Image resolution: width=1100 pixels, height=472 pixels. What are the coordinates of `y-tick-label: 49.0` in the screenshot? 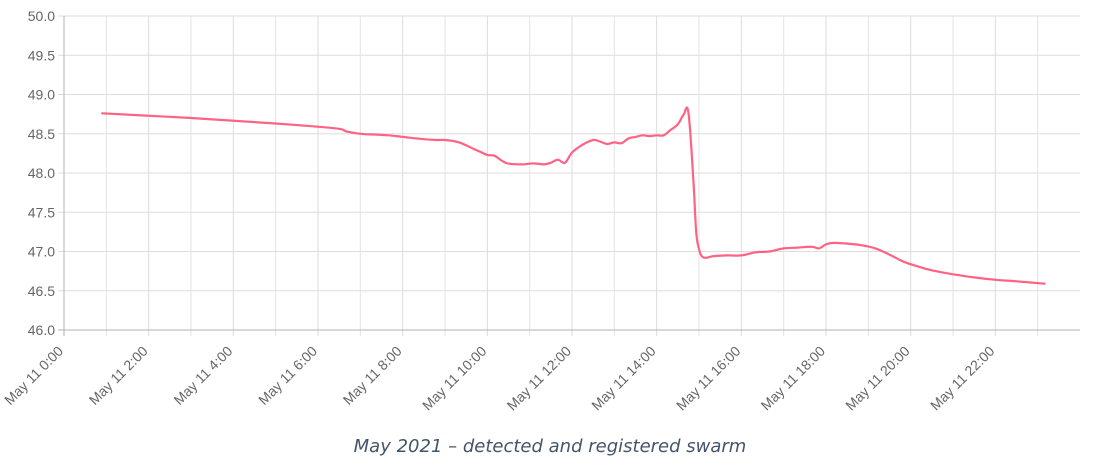 It's located at (41, 95).